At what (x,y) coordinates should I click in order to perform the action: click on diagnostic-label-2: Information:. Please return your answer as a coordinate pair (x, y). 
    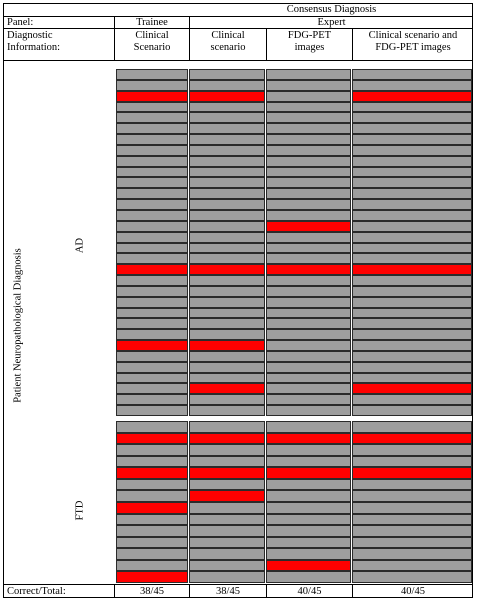
    Looking at the image, I should click on (34, 47).